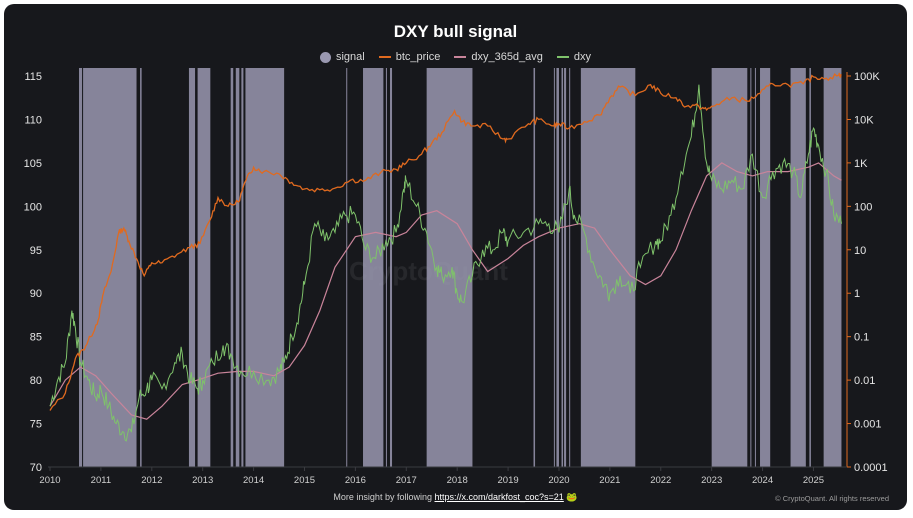 Image resolution: width=913 pixels, height=518 pixels. What do you see at coordinates (325, 57) in the screenshot?
I see `legend-swatch-signal` at bounding box center [325, 57].